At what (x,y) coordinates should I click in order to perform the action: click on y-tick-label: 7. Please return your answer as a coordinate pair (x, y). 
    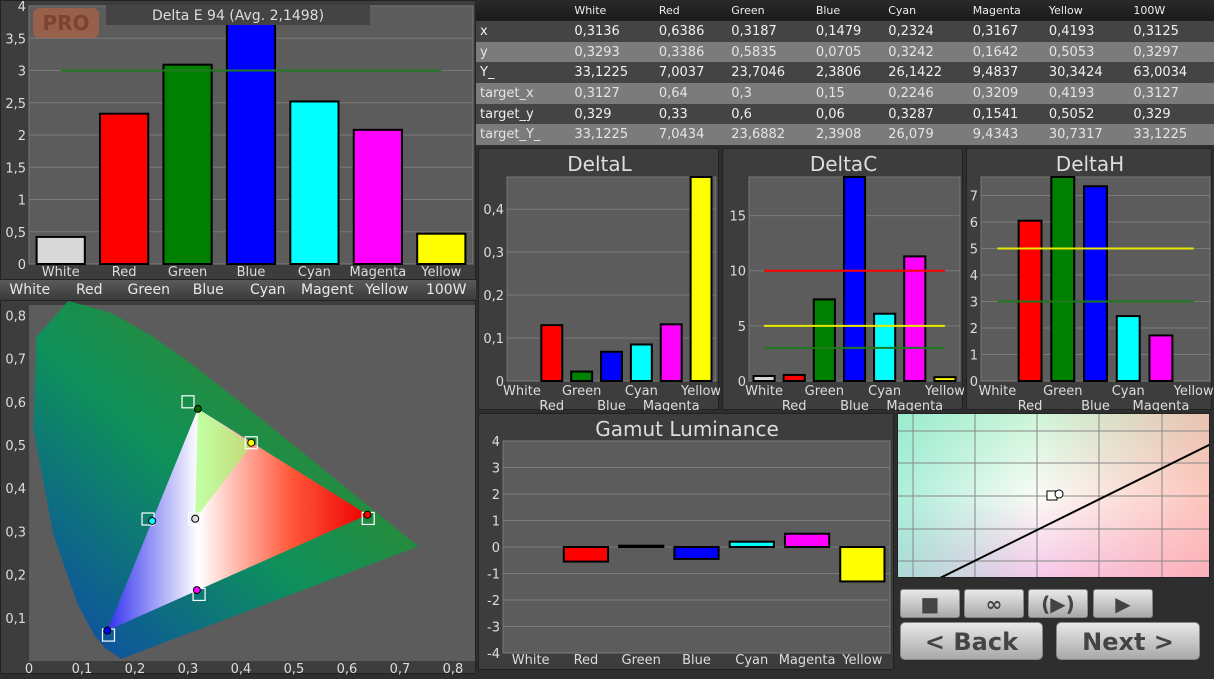
    Looking at the image, I should click on (974, 197).